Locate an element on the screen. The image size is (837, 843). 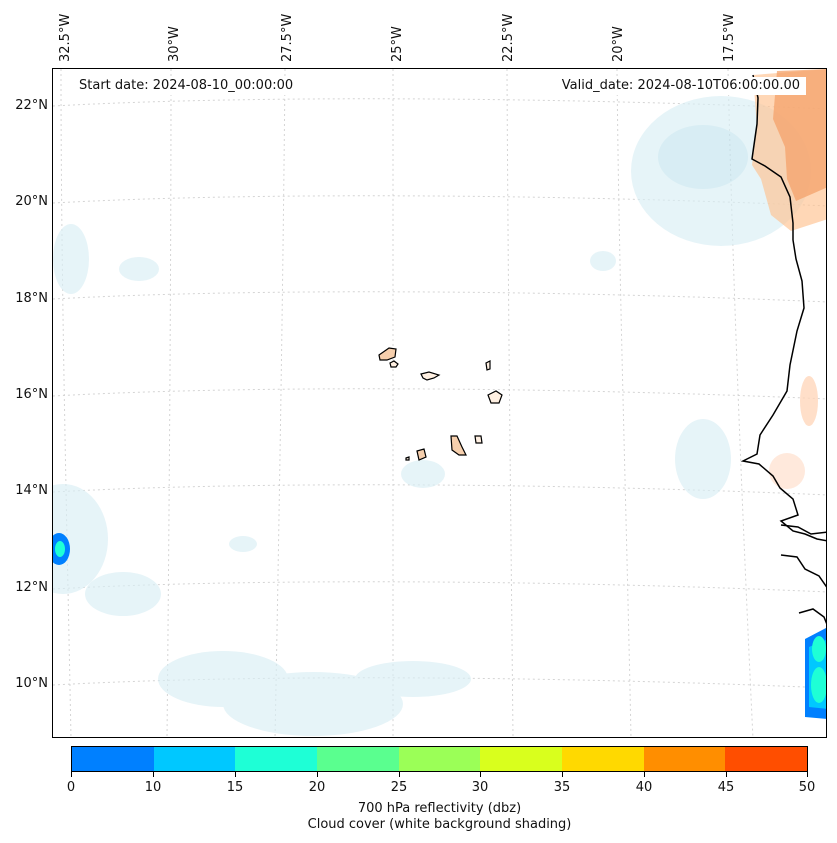
reflectivity-colorbar is located at coordinates (439, 759).